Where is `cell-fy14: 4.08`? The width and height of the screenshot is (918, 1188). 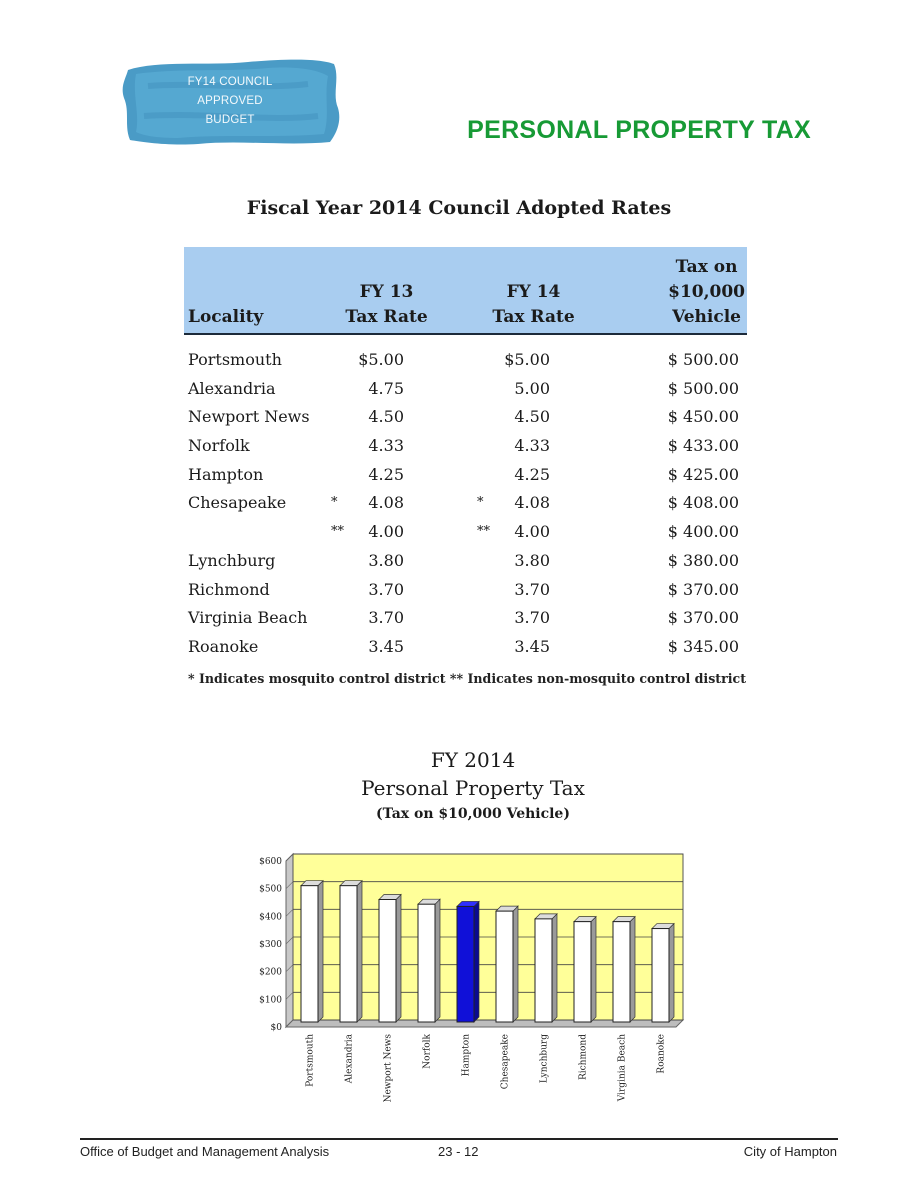
cell-fy14: 4.08 is located at coordinates (532, 503).